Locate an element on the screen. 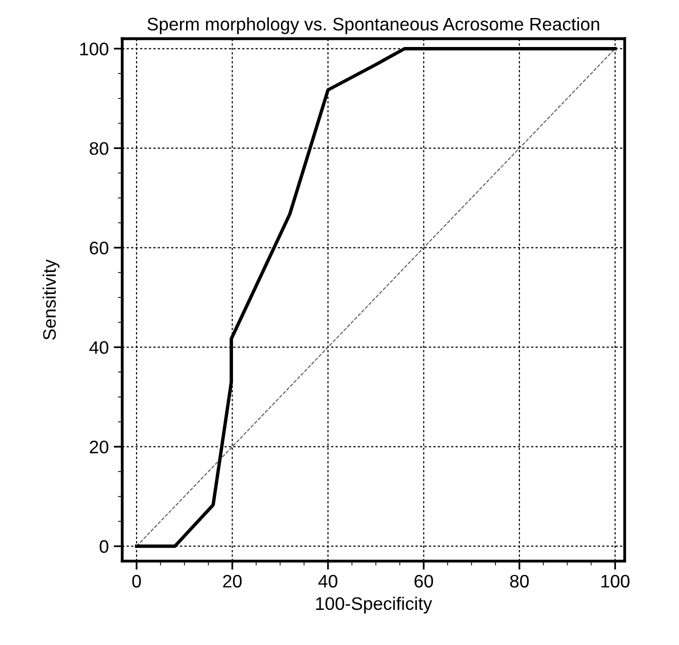 This screenshot has width=679, height=645. y-axis-title: Sensitivity is located at coordinates (51, 299).